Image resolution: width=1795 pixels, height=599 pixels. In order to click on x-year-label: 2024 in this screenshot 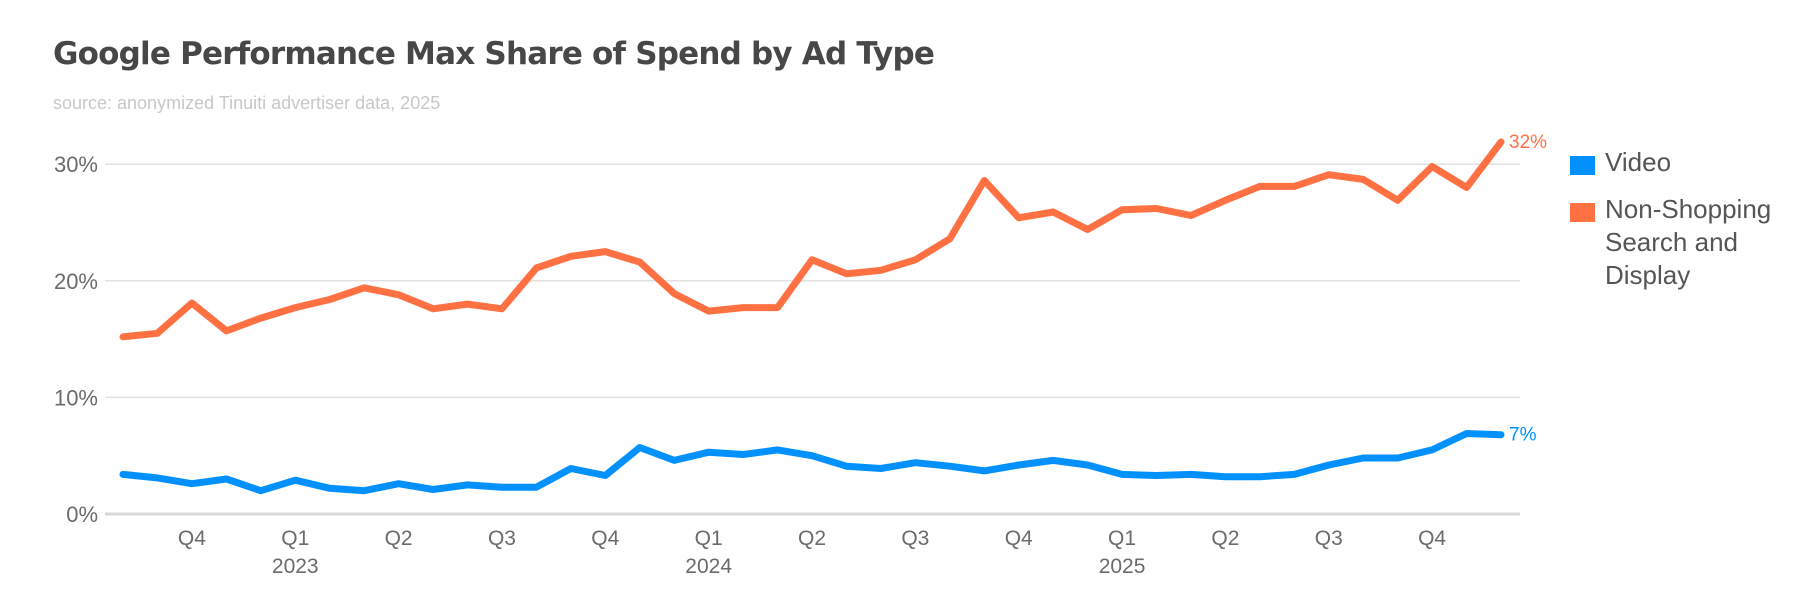, I will do `click(708, 566)`.